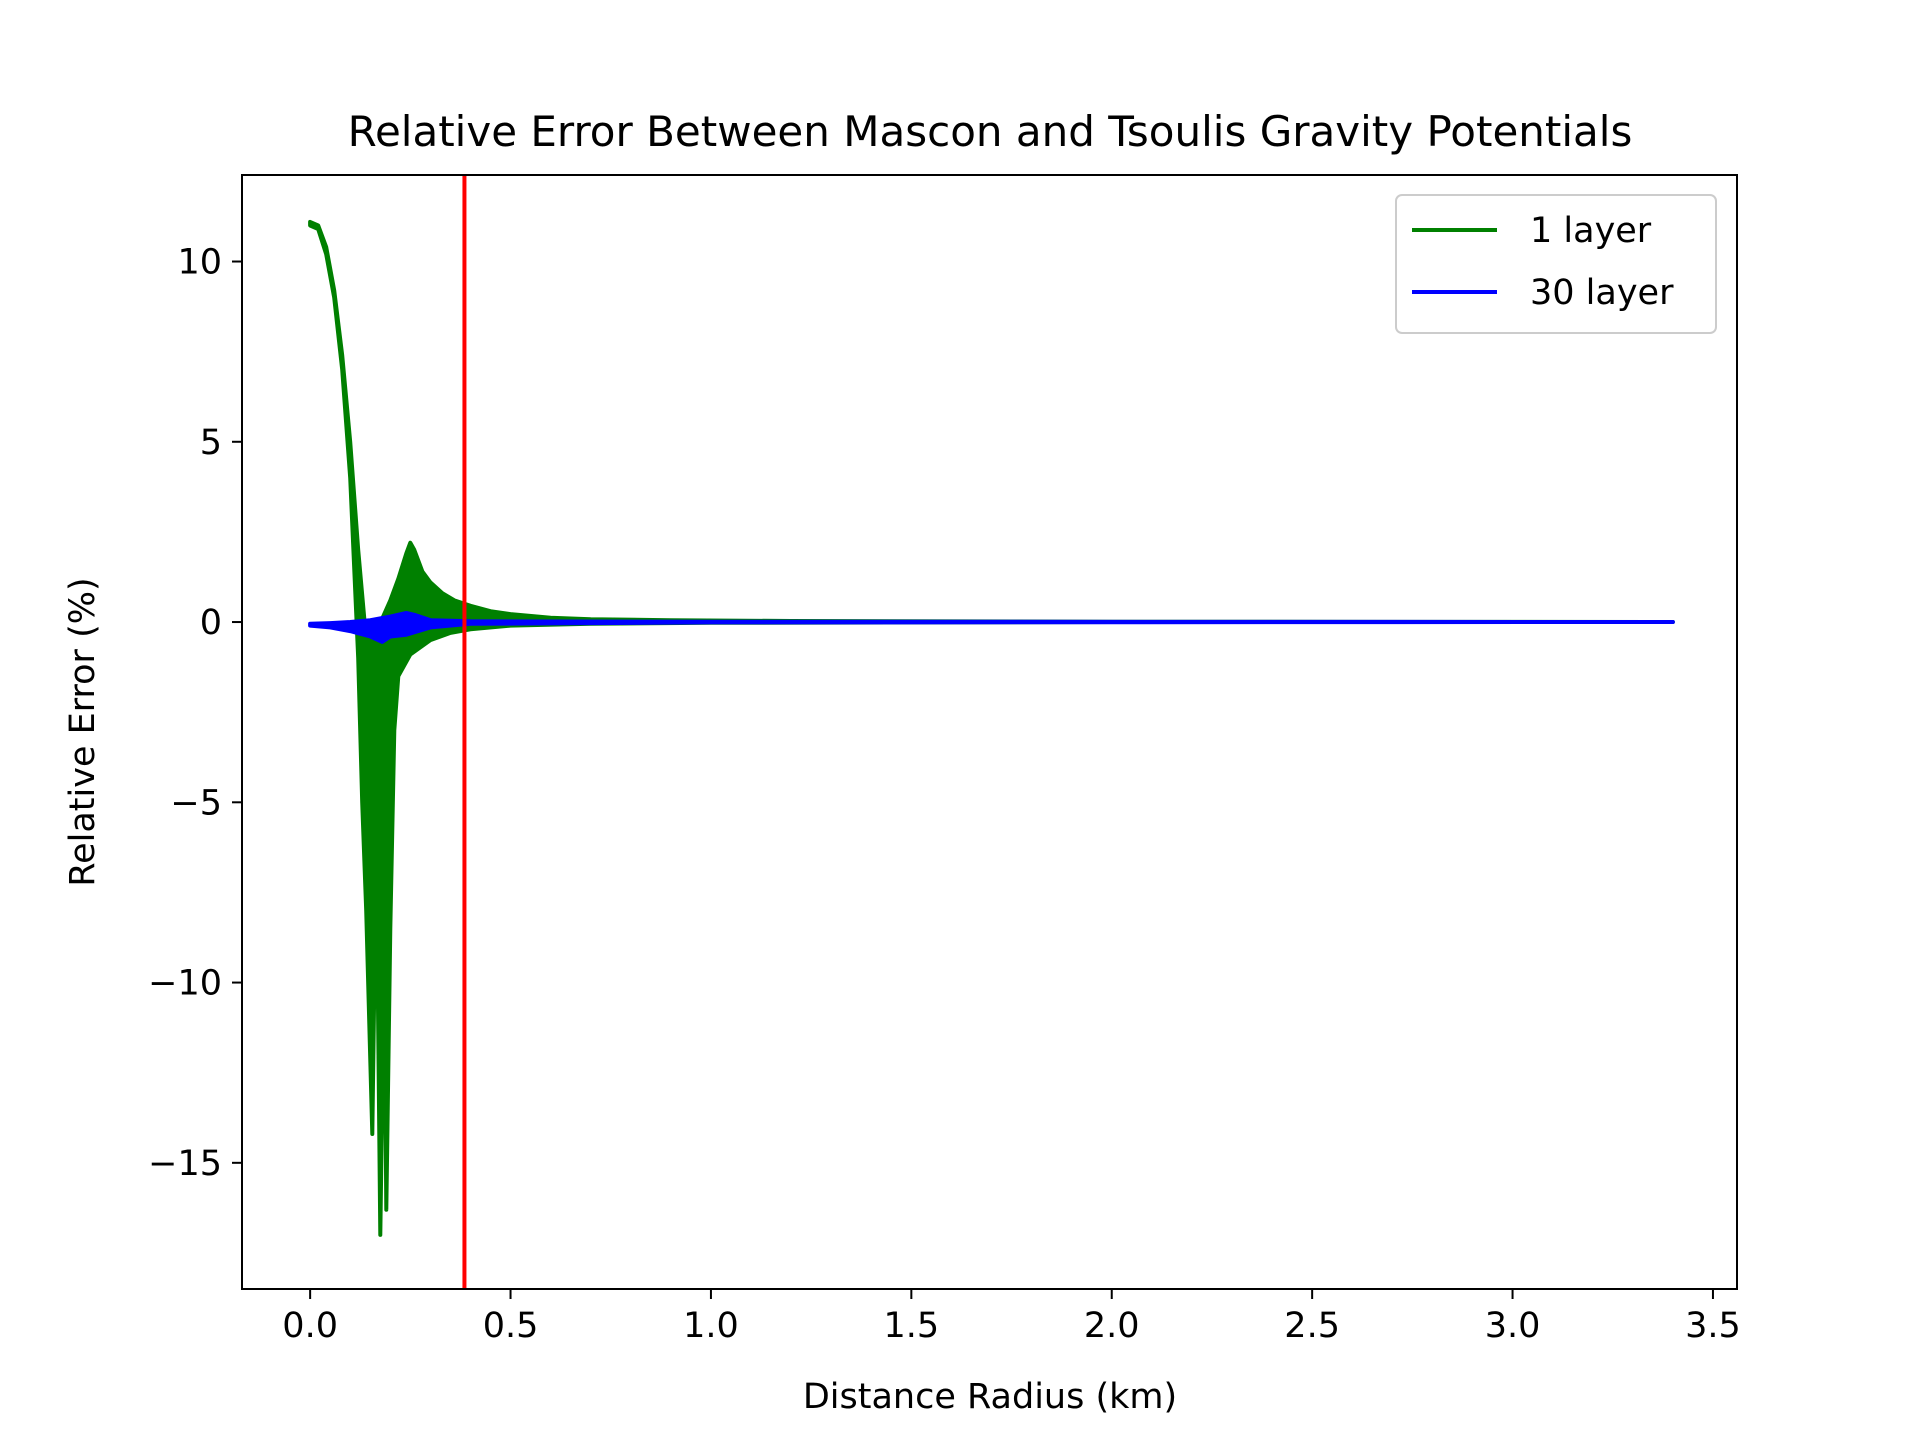 The height and width of the screenshot is (1440, 1920). What do you see at coordinates (310, 1326) in the screenshot?
I see `x-tick-label: 0.0` at bounding box center [310, 1326].